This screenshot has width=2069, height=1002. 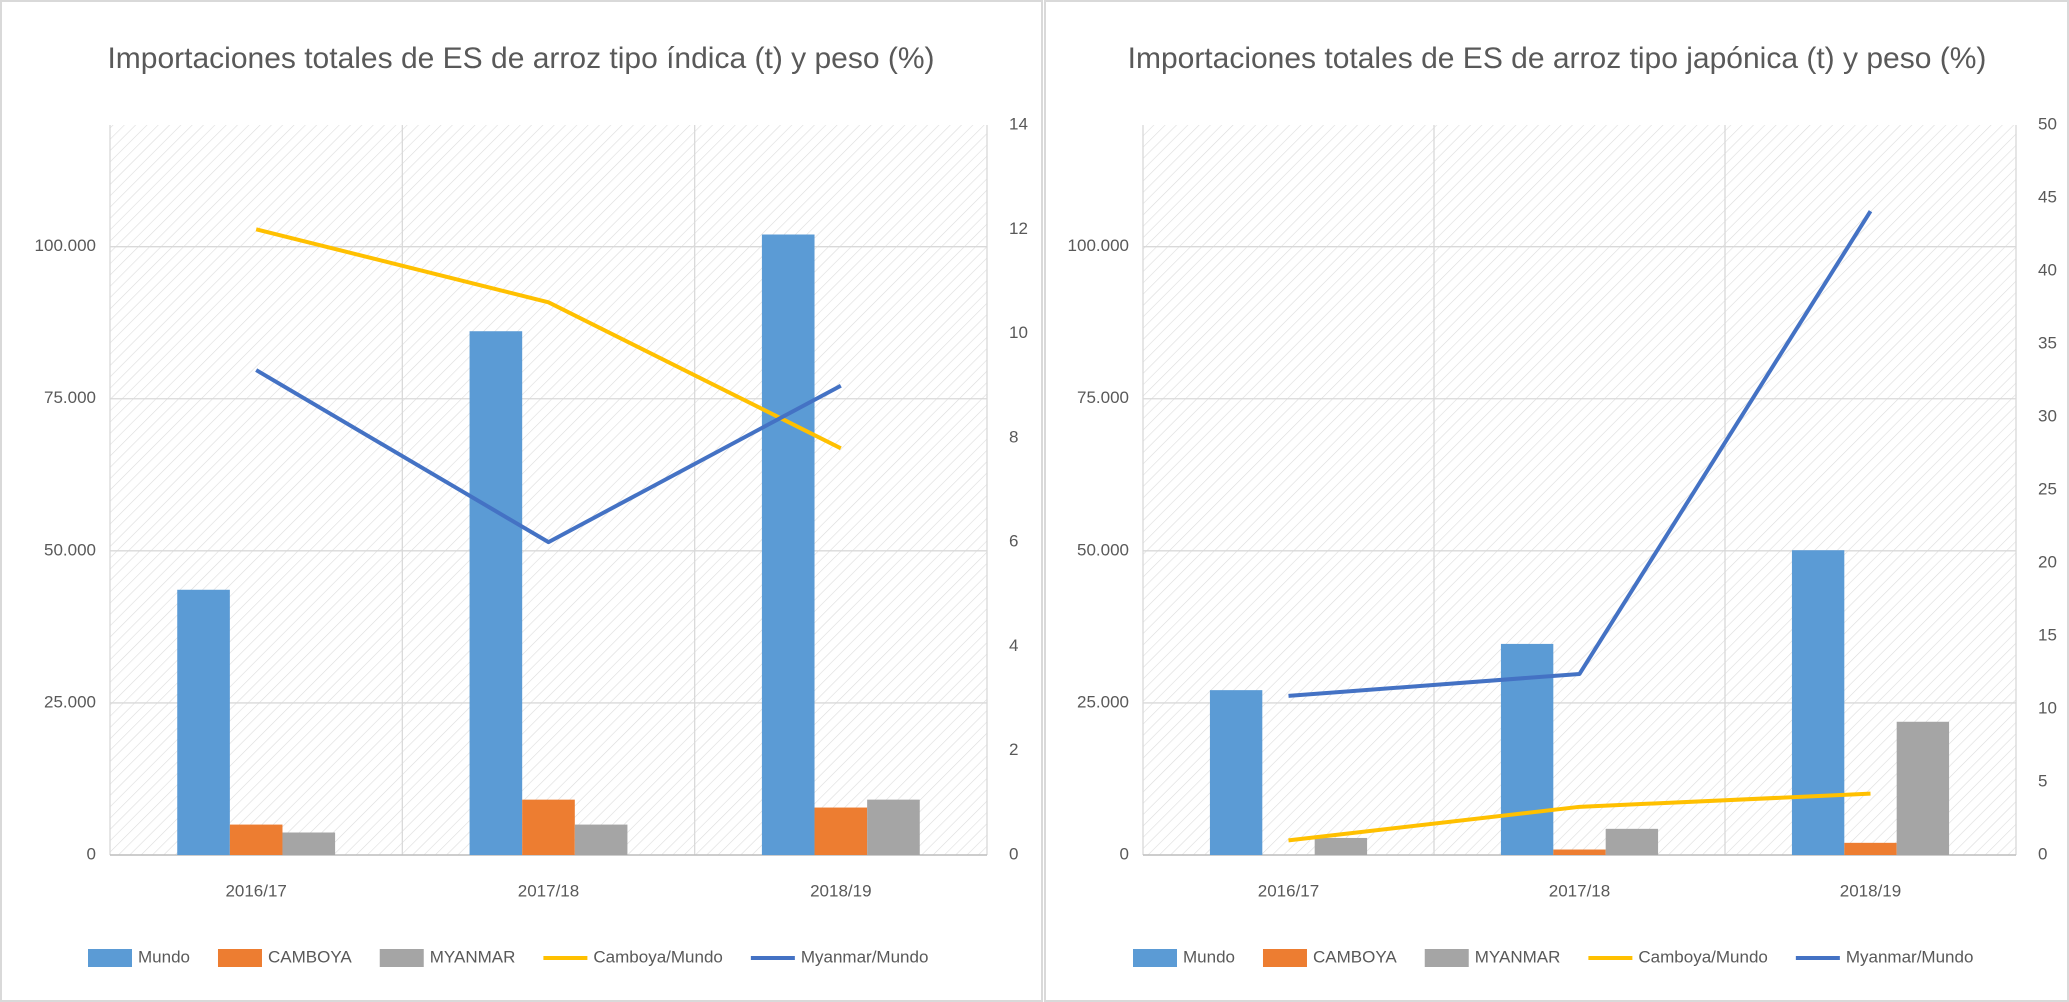 What do you see at coordinates (1018, 123) in the screenshot?
I see `y2-tick-label: 14` at bounding box center [1018, 123].